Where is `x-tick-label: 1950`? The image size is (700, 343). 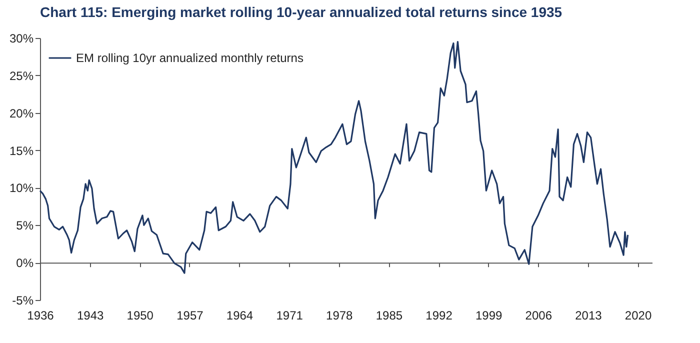
x-tick-label: 1950 is located at coordinates (140, 315).